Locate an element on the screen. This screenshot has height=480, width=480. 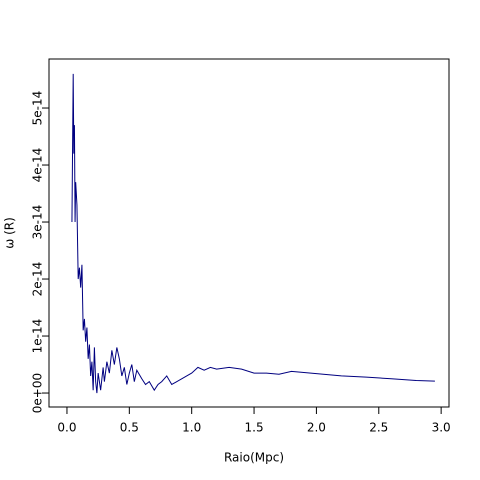
y-tick-label: 4e-14 is located at coordinates (38, 165).